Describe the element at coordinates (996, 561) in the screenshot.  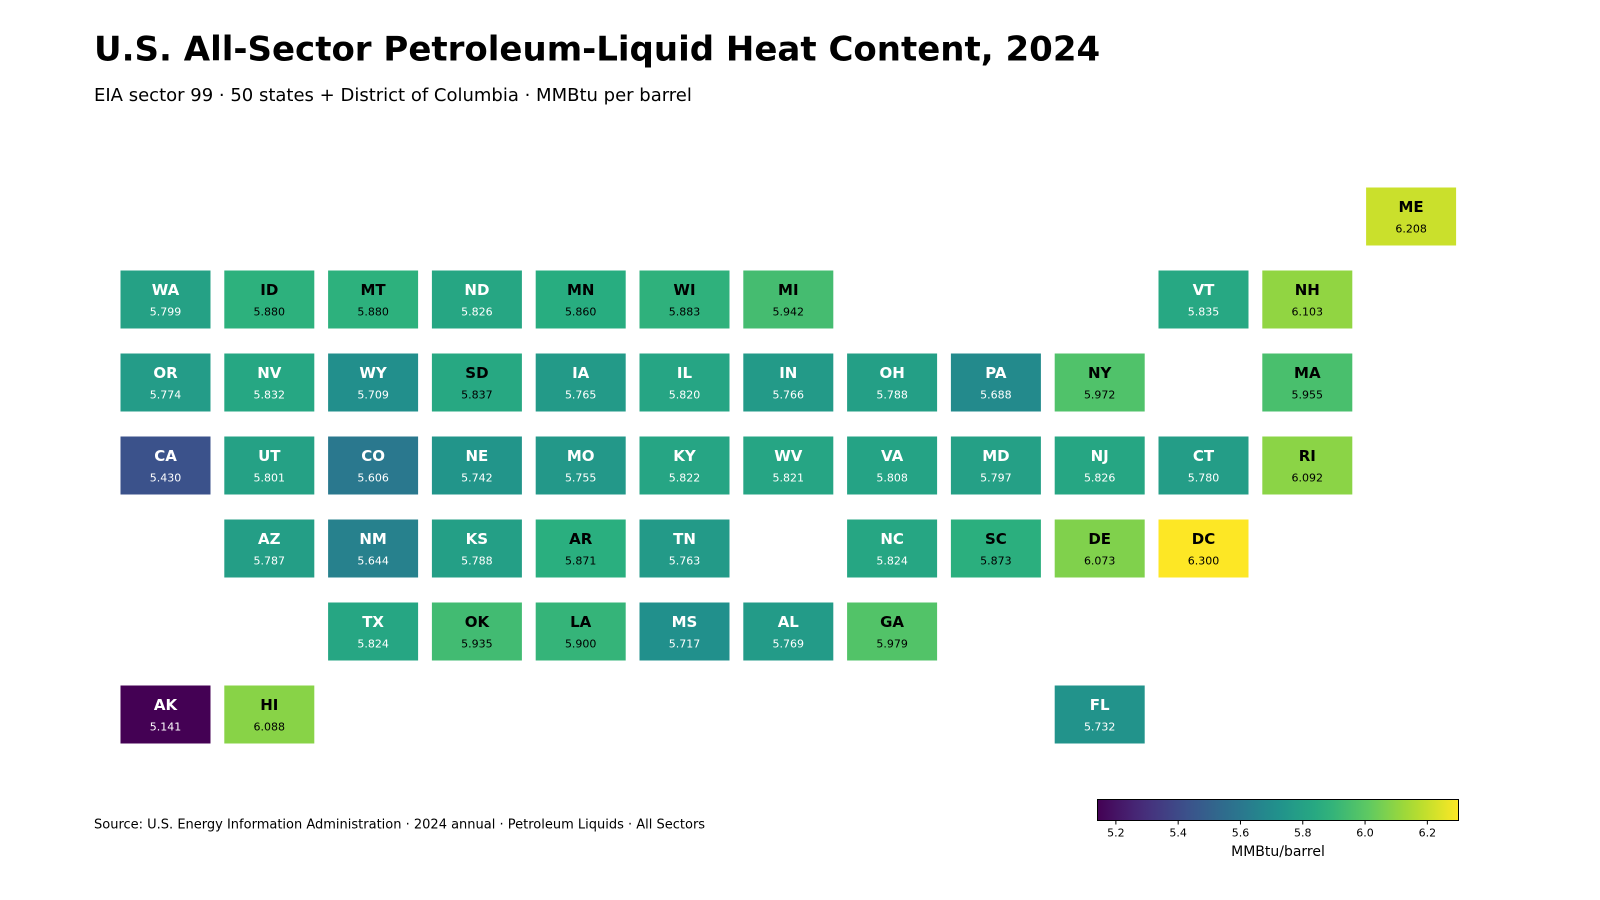
I see `state-value: 5.873` at that location.